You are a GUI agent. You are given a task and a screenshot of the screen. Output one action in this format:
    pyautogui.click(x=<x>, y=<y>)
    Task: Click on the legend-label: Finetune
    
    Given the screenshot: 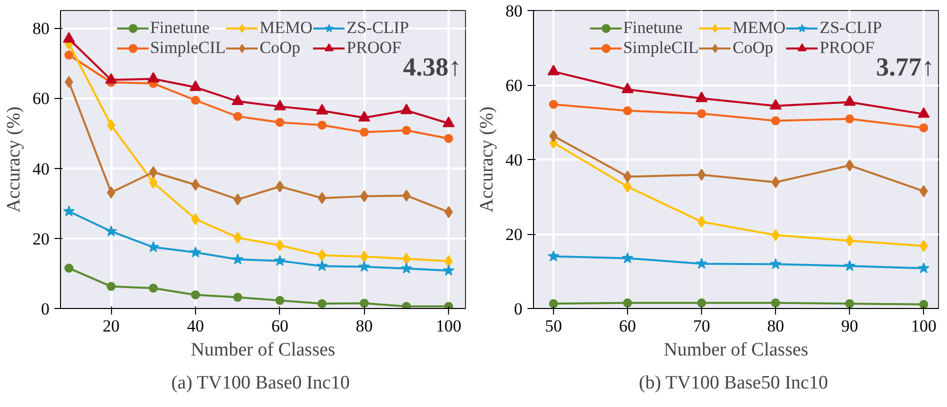 What is the action you would take?
    pyautogui.click(x=180, y=28)
    